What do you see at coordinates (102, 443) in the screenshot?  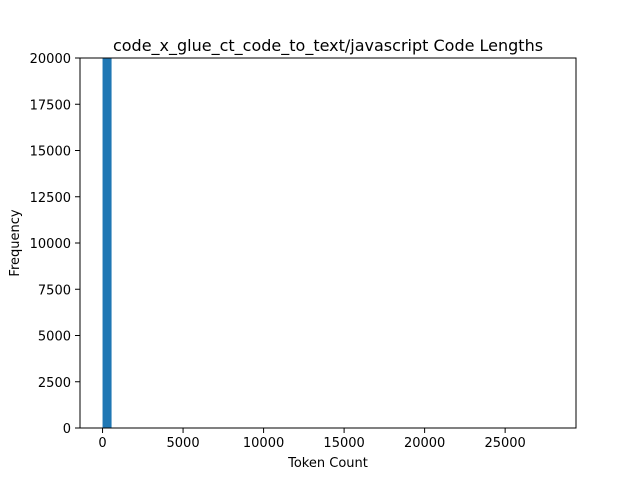 I see `x-tick-label-0: 0` at bounding box center [102, 443].